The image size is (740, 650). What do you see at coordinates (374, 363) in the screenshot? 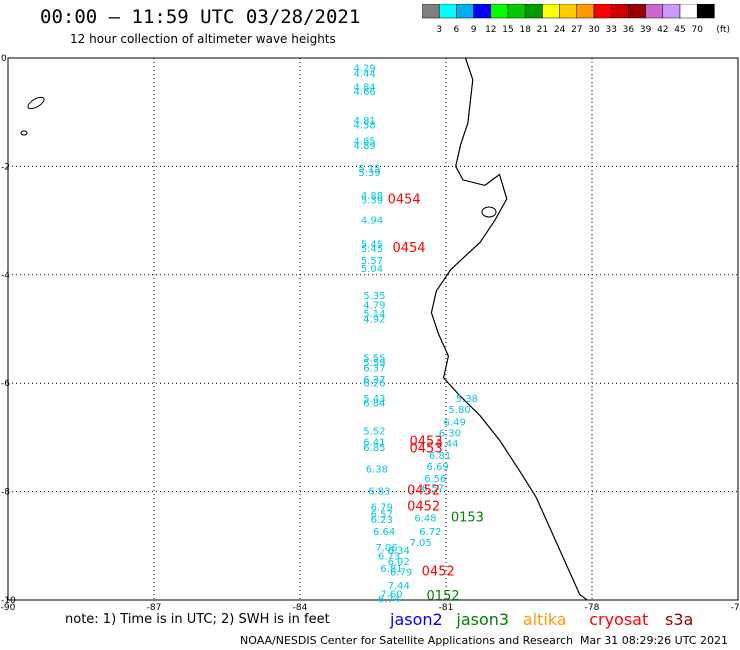
I see `wave-height-value: 5.59` at bounding box center [374, 363].